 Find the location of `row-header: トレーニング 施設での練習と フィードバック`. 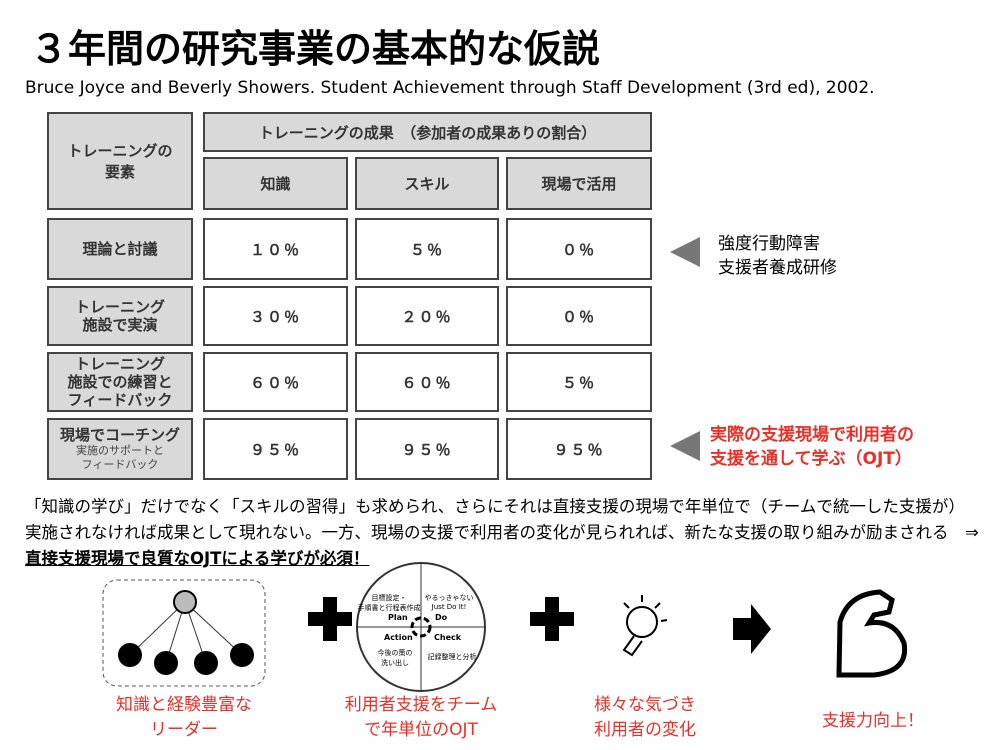

row-header: トレーニング 施設での練習と フィードバック is located at coordinates (120, 382).